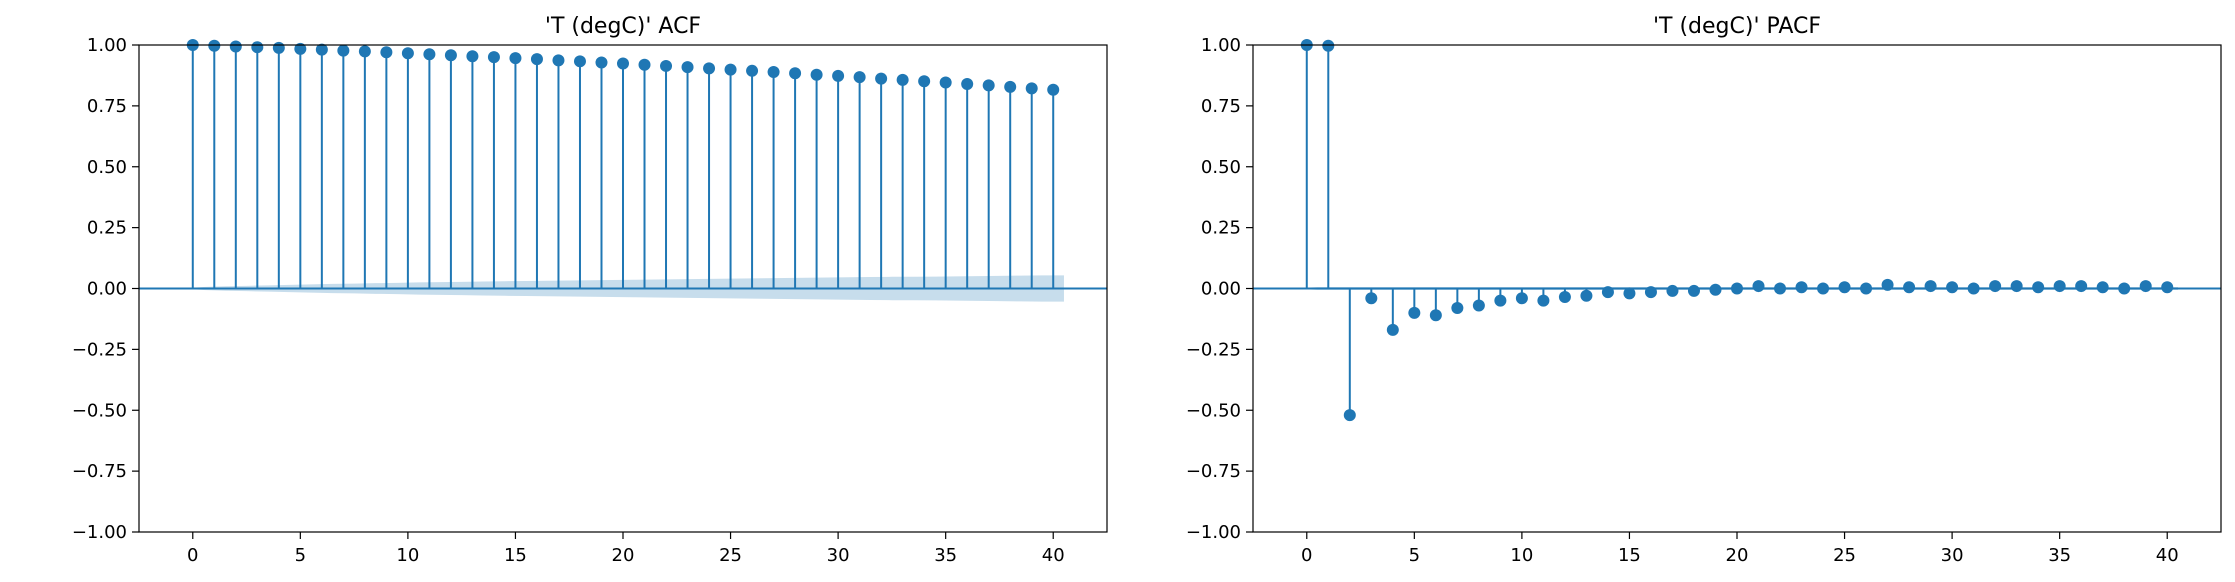 The image size is (2235, 582). Describe the element at coordinates (730, 555) in the screenshot. I see `acf-x-tick-label: 25` at that location.